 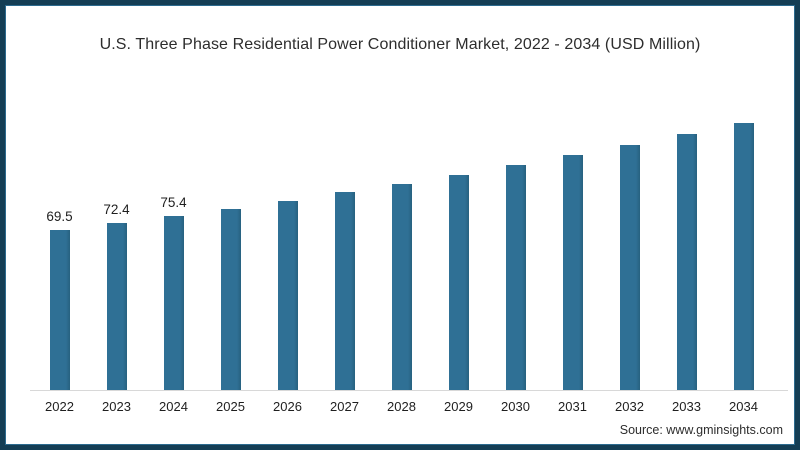 I want to click on x-tick-label-2030: 2030, so click(x=515, y=406).